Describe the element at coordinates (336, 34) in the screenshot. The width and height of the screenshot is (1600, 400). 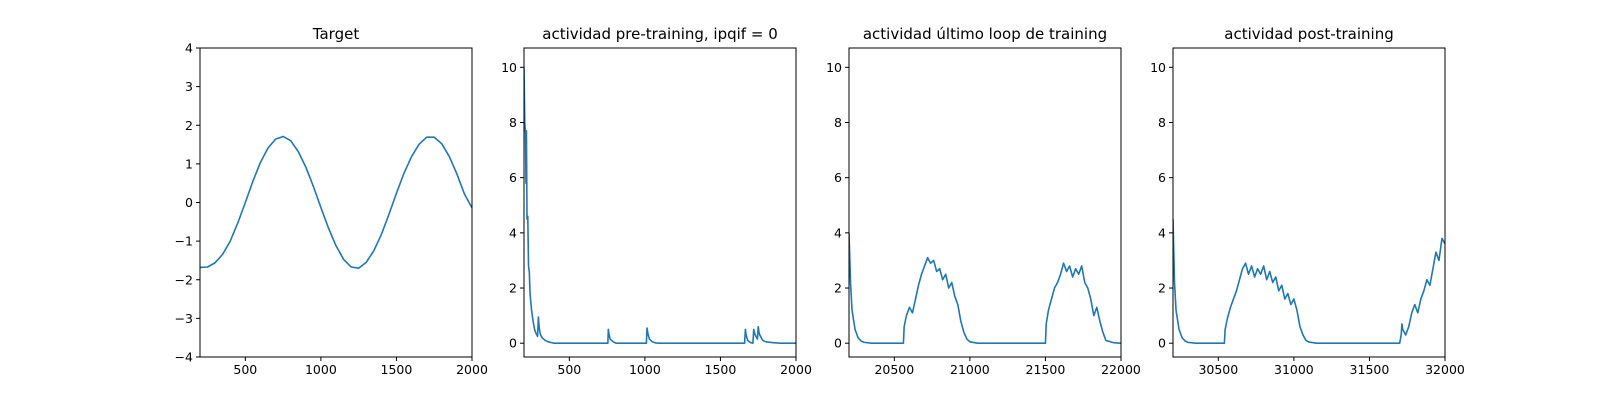
I see `chart-title: Target` at that location.